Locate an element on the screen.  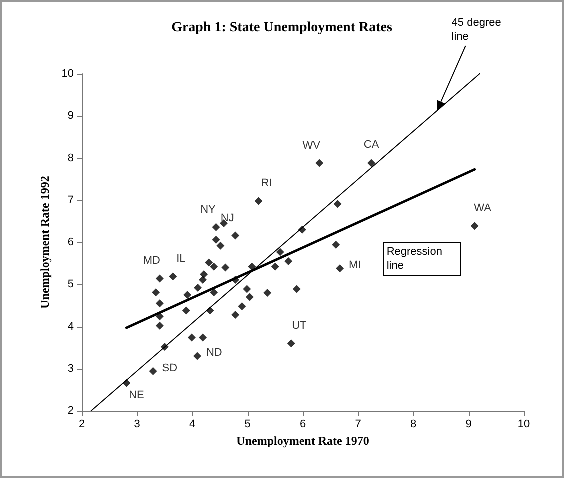
y-axis-title: Unemployment Rate 1992 is located at coordinates (45, 242).